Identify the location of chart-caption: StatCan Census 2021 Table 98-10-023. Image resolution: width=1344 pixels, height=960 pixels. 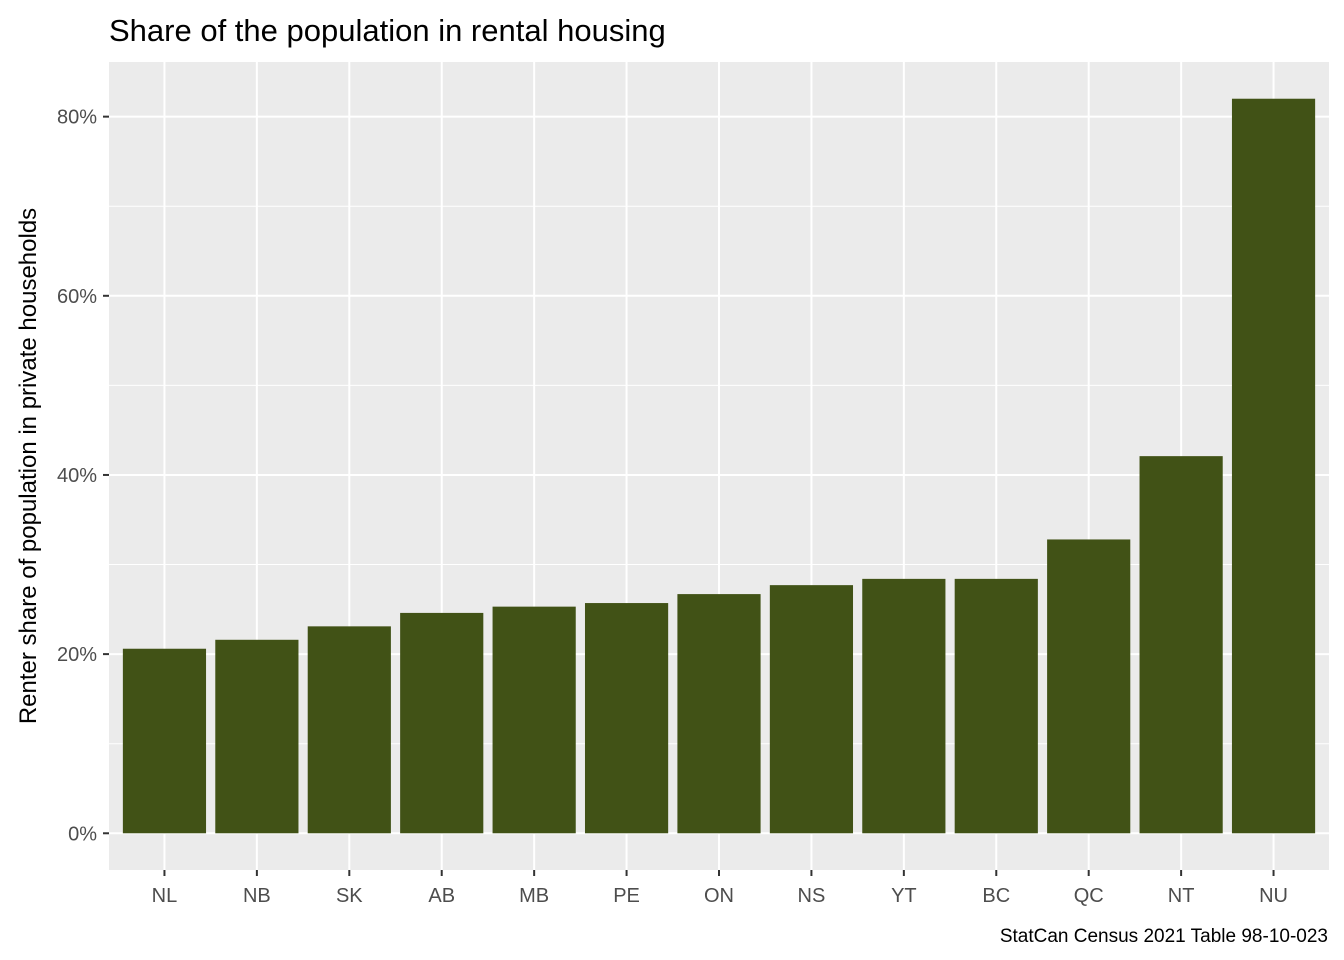
(1164, 936).